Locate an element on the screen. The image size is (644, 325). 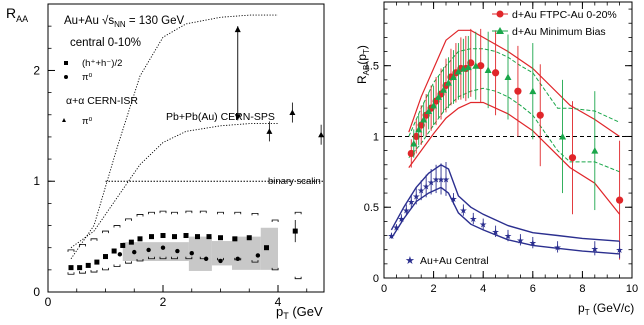
auau-point-13: ★ is located at coordinates (463, 211).